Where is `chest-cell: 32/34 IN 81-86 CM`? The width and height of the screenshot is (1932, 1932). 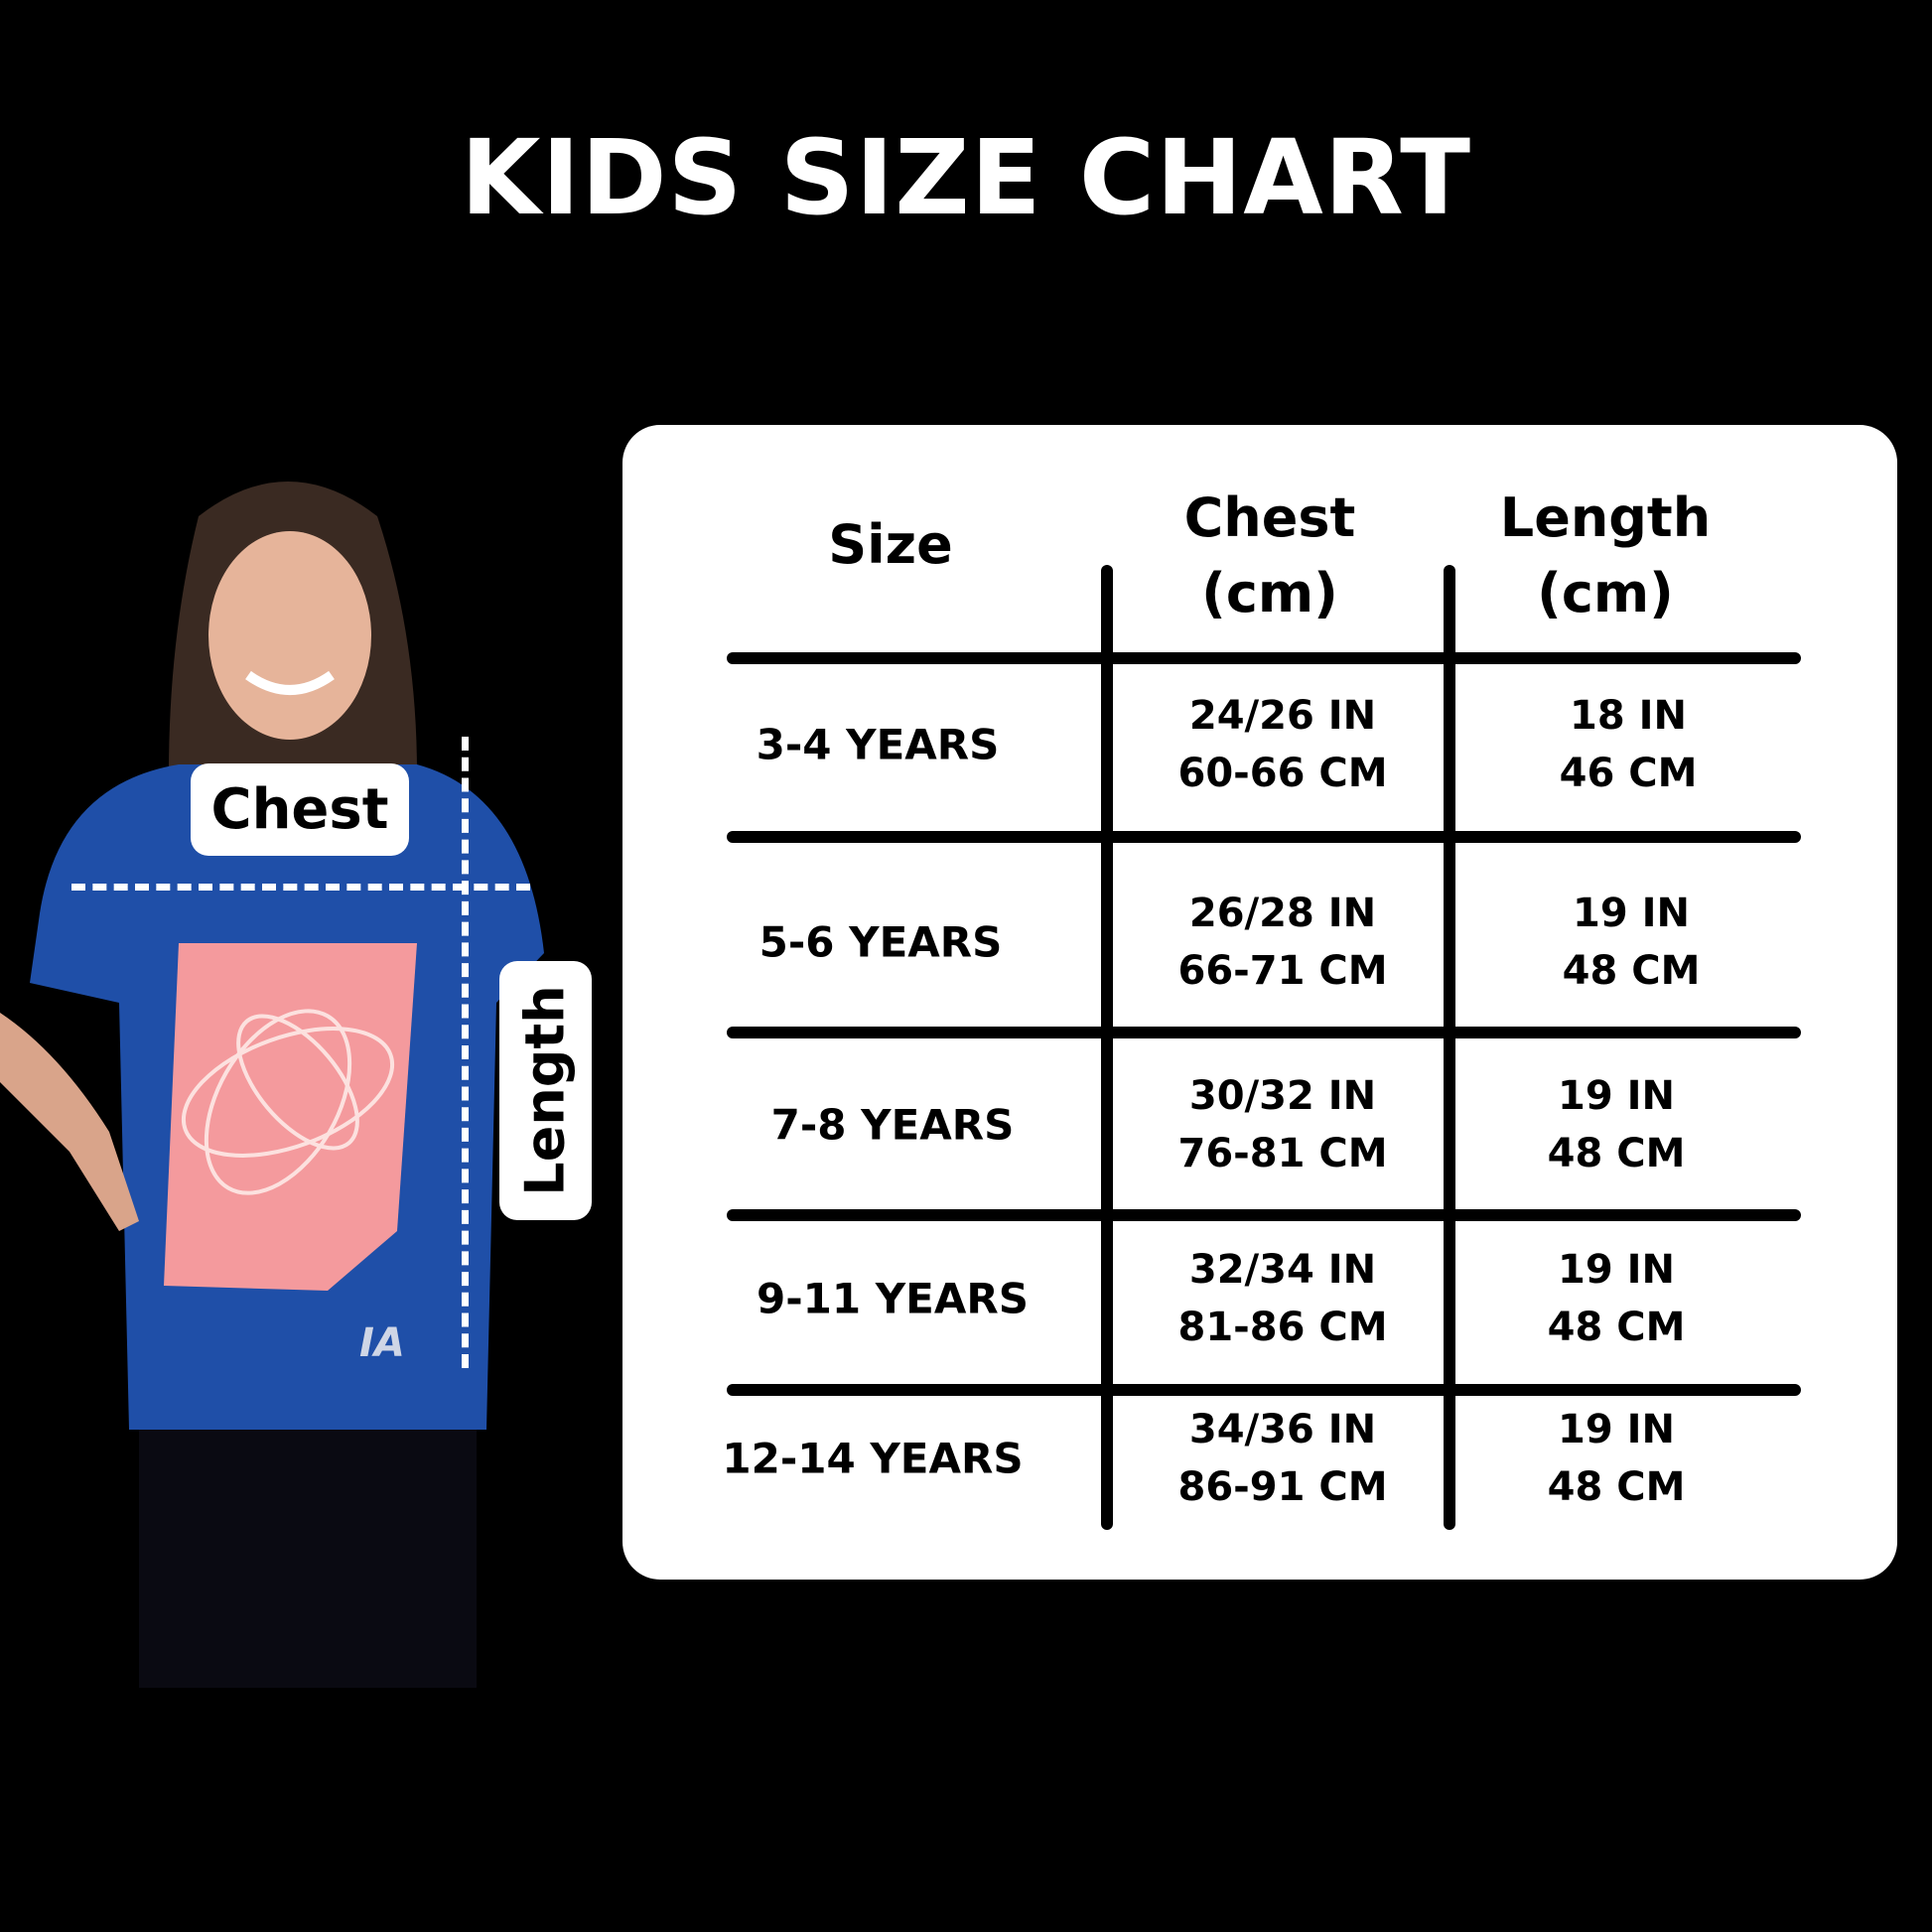 chest-cell: 32/34 IN 81-86 CM is located at coordinates (1282, 1298).